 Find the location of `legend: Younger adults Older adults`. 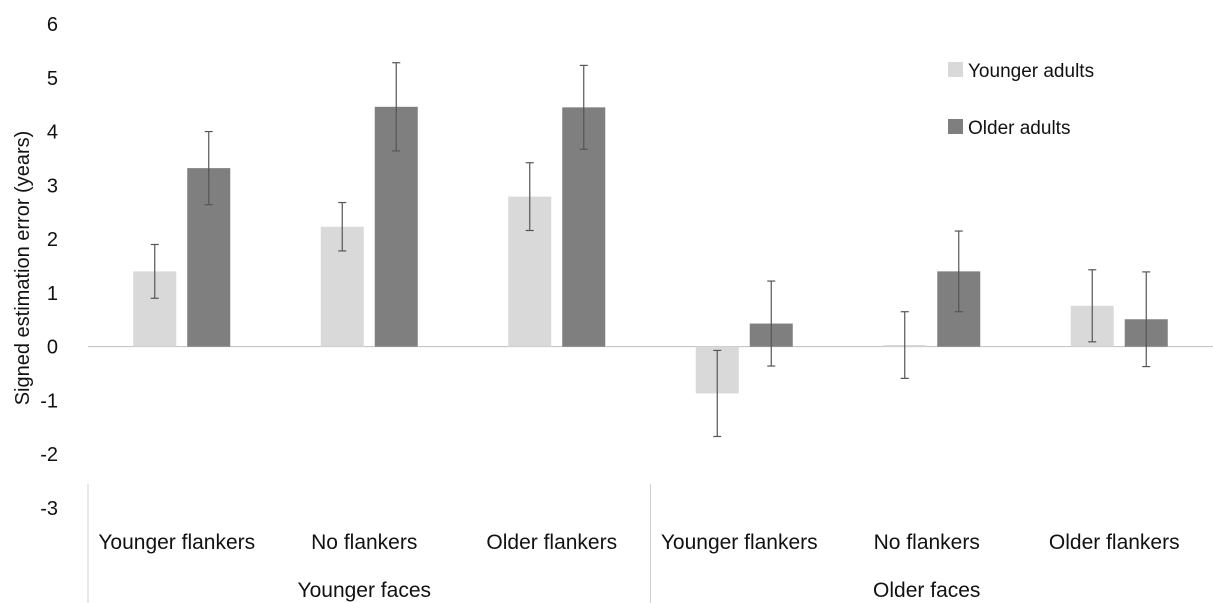

legend: Younger adults Older adults is located at coordinates (1021, 100).